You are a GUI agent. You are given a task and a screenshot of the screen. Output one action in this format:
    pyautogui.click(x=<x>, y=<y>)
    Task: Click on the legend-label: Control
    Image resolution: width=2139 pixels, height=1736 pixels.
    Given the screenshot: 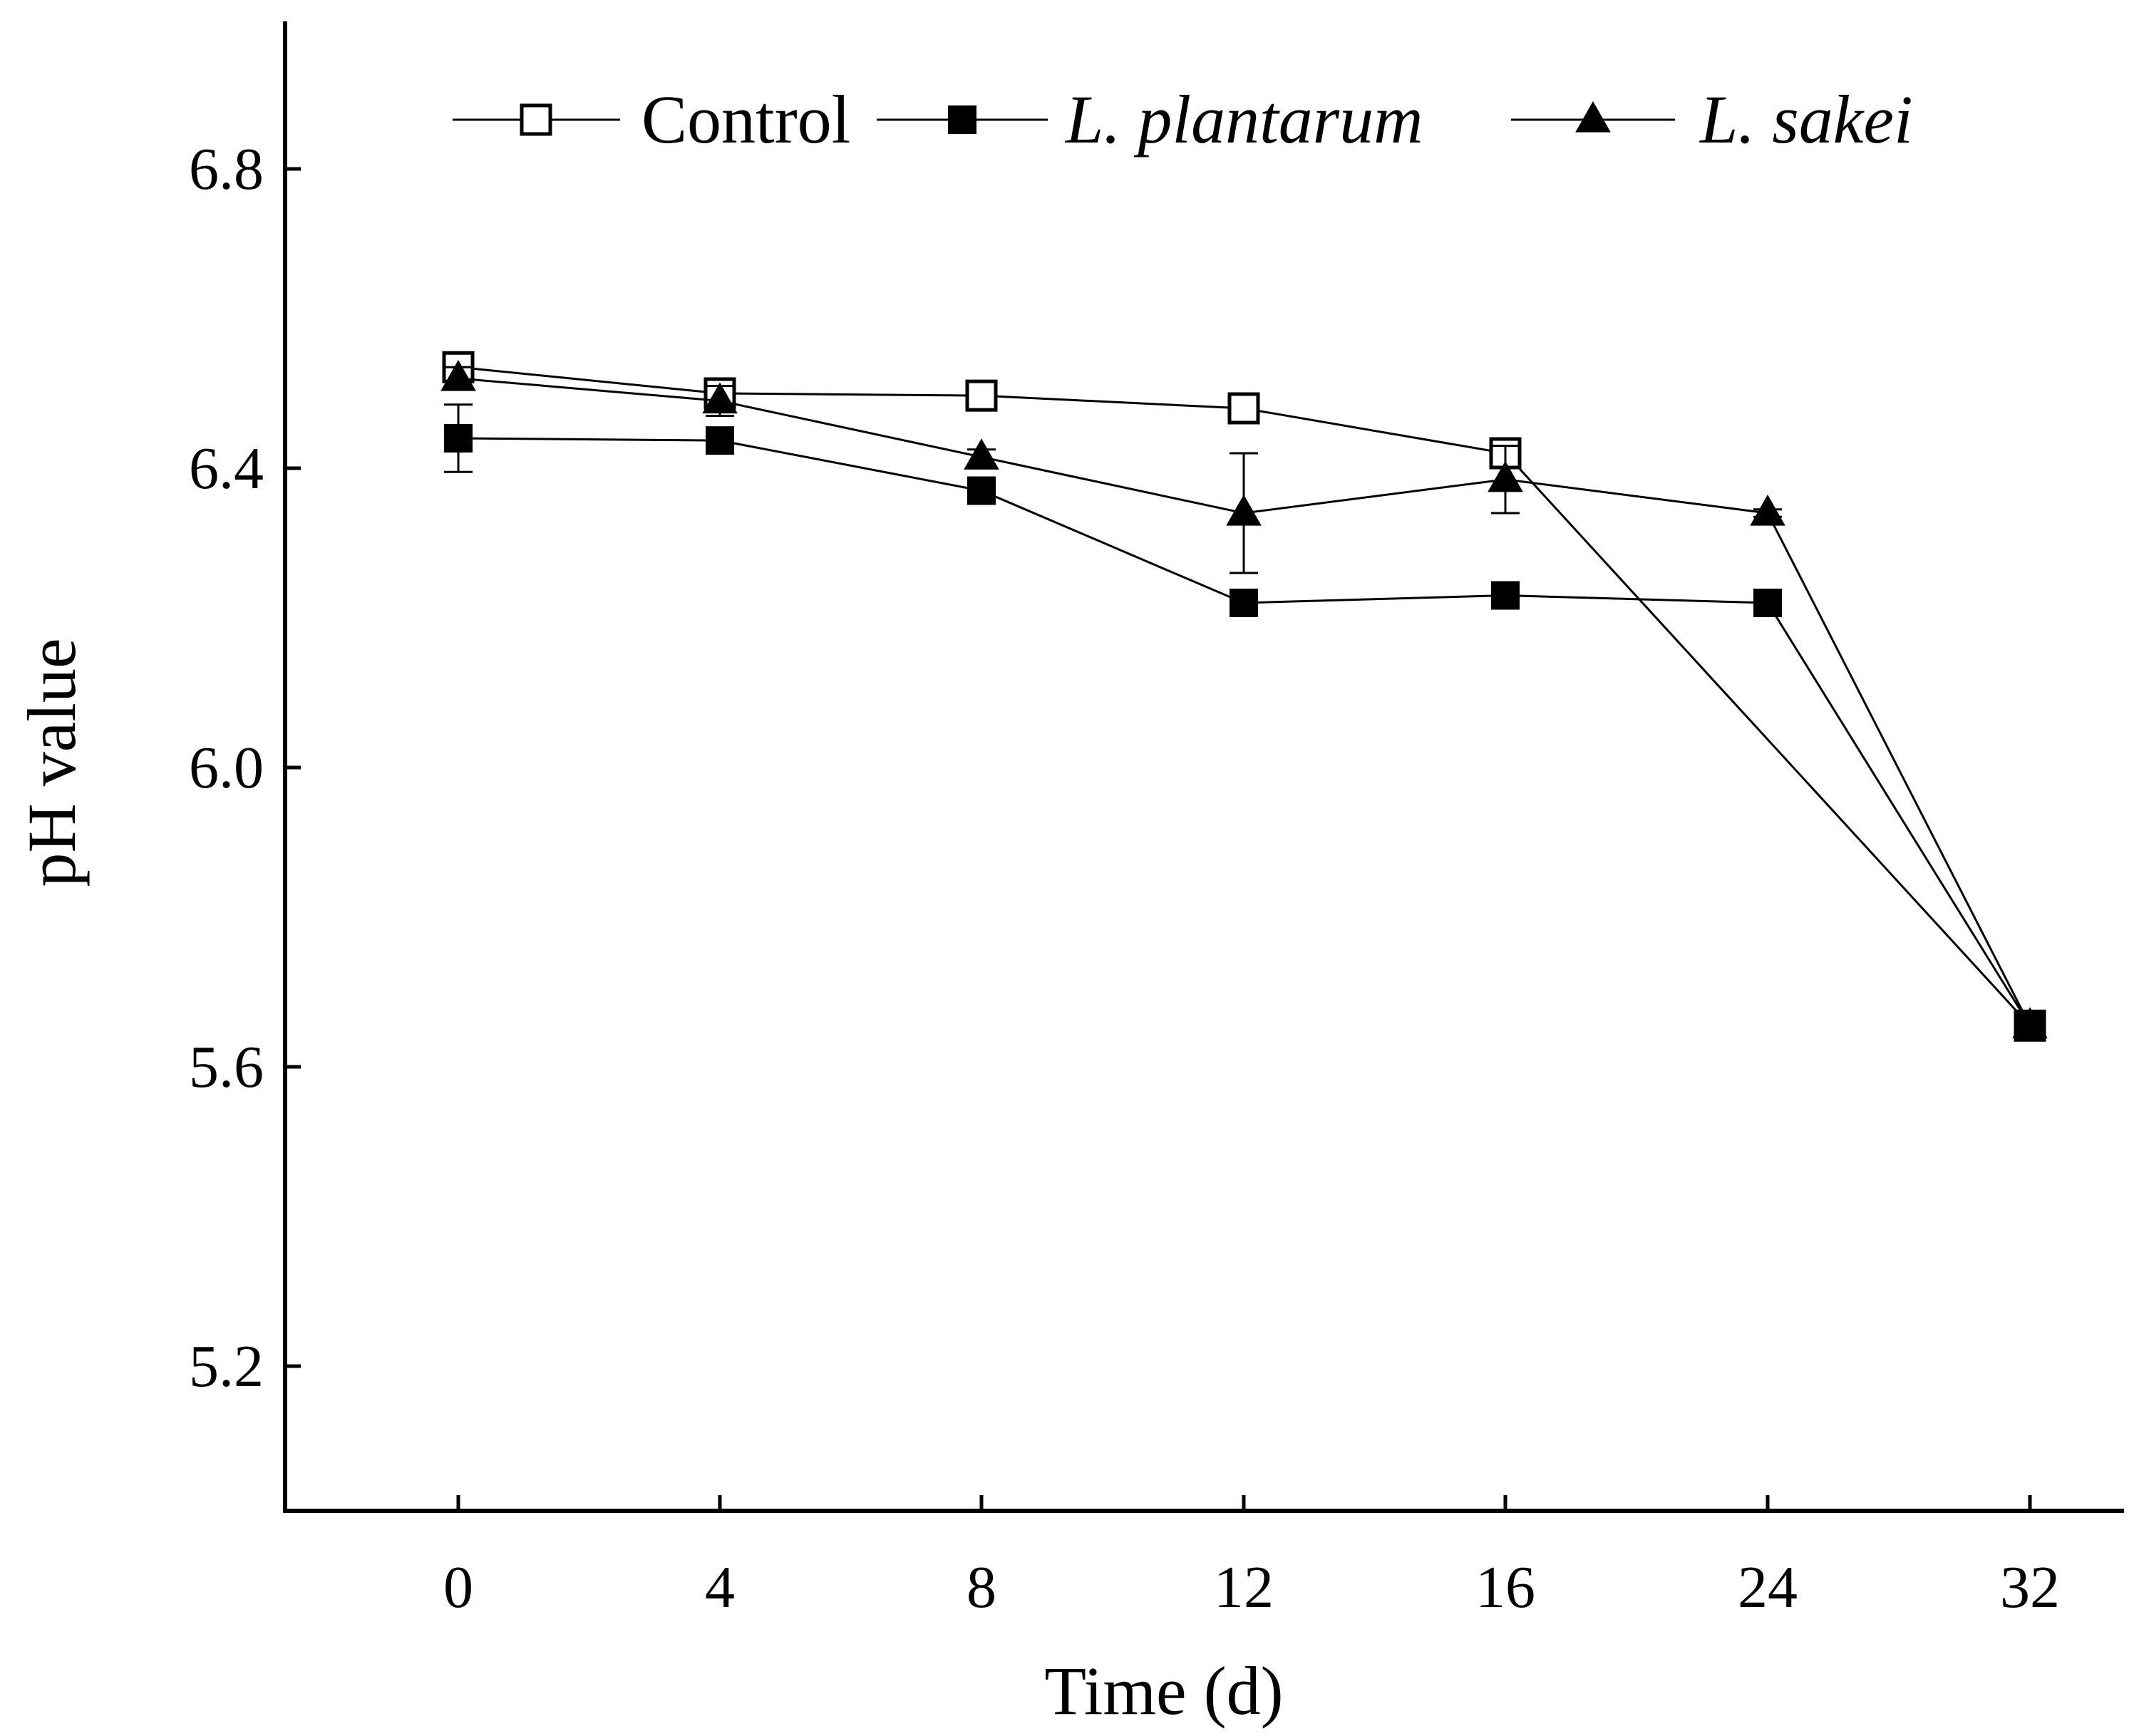 What is the action you would take?
    pyautogui.click(x=745, y=119)
    